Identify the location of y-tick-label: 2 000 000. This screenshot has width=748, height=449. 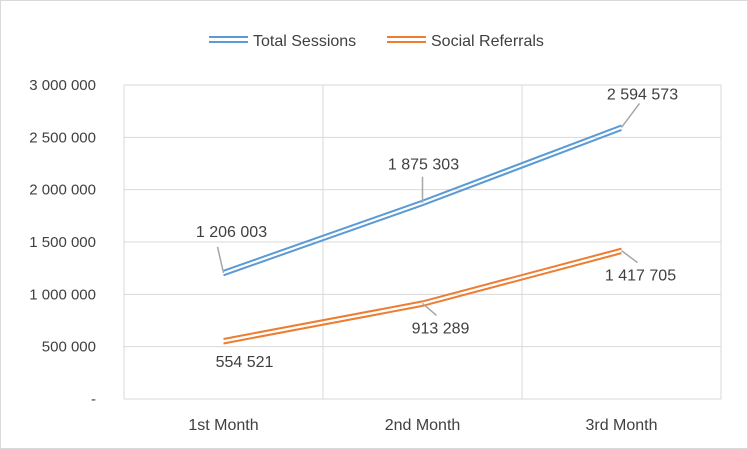
(62, 190).